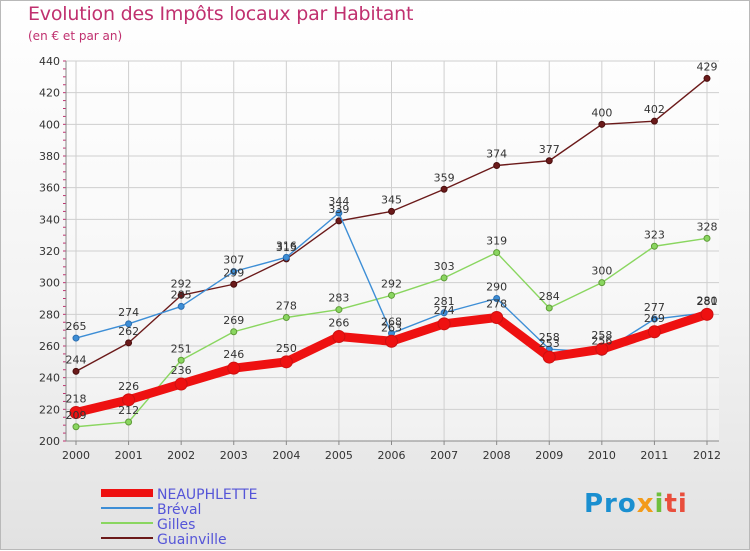  What do you see at coordinates (49, 124) in the screenshot?
I see `y-tick-label: 400` at bounding box center [49, 124].